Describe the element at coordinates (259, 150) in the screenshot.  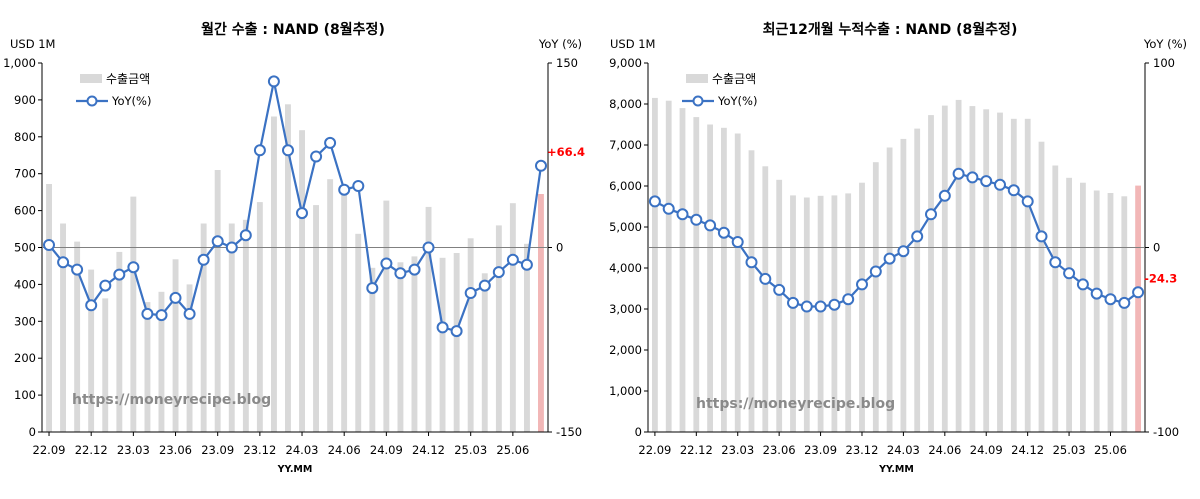
I see `yoy-point-23.12` at that location.